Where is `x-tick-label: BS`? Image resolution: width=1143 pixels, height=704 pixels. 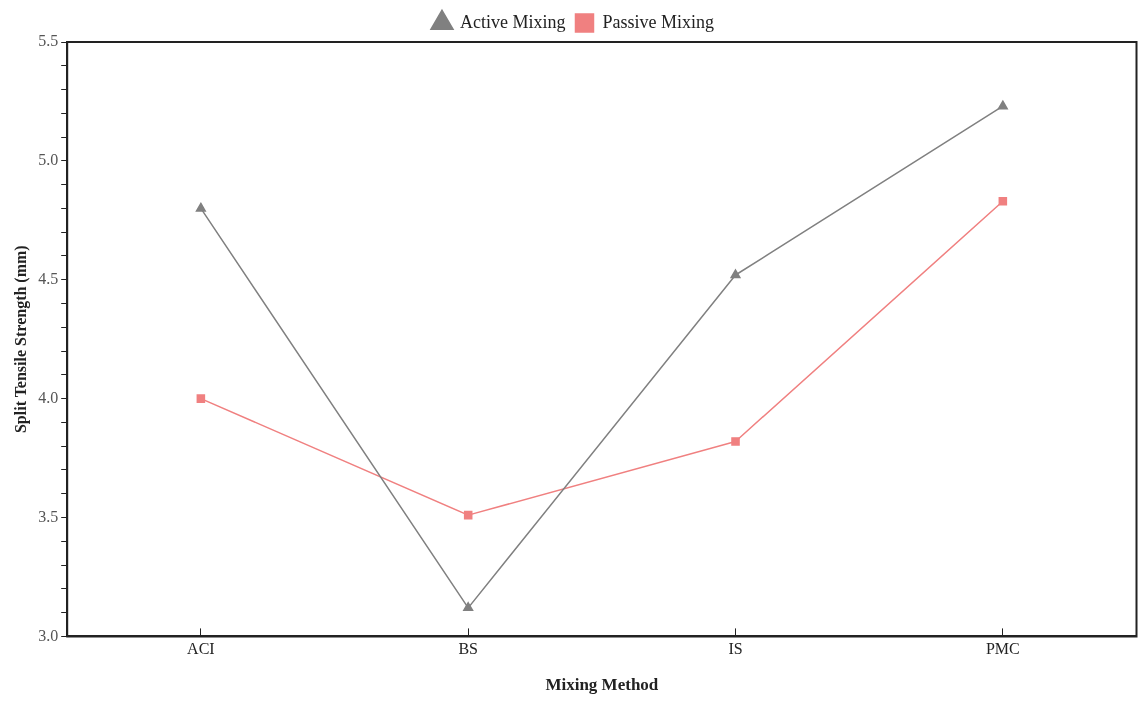 x-tick-label: BS is located at coordinates (468, 649).